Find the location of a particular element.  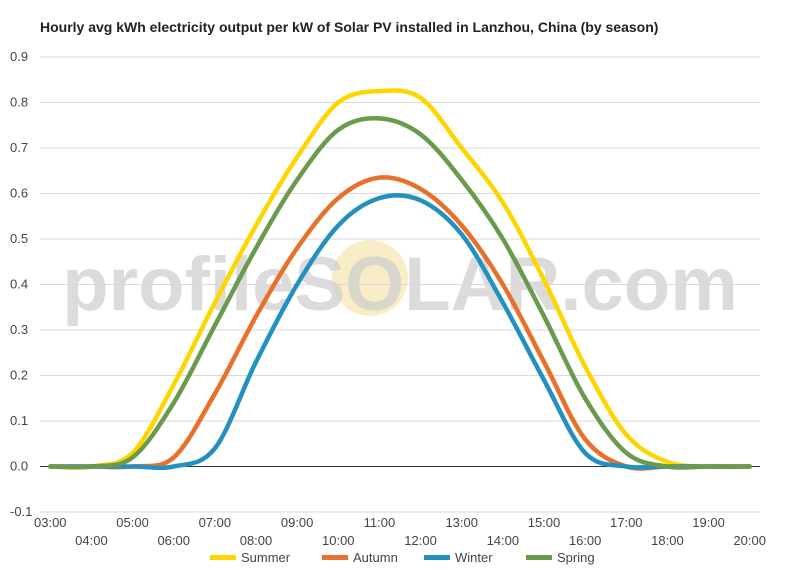

x-tick-label: 11:00 is located at coordinates (380, 522).